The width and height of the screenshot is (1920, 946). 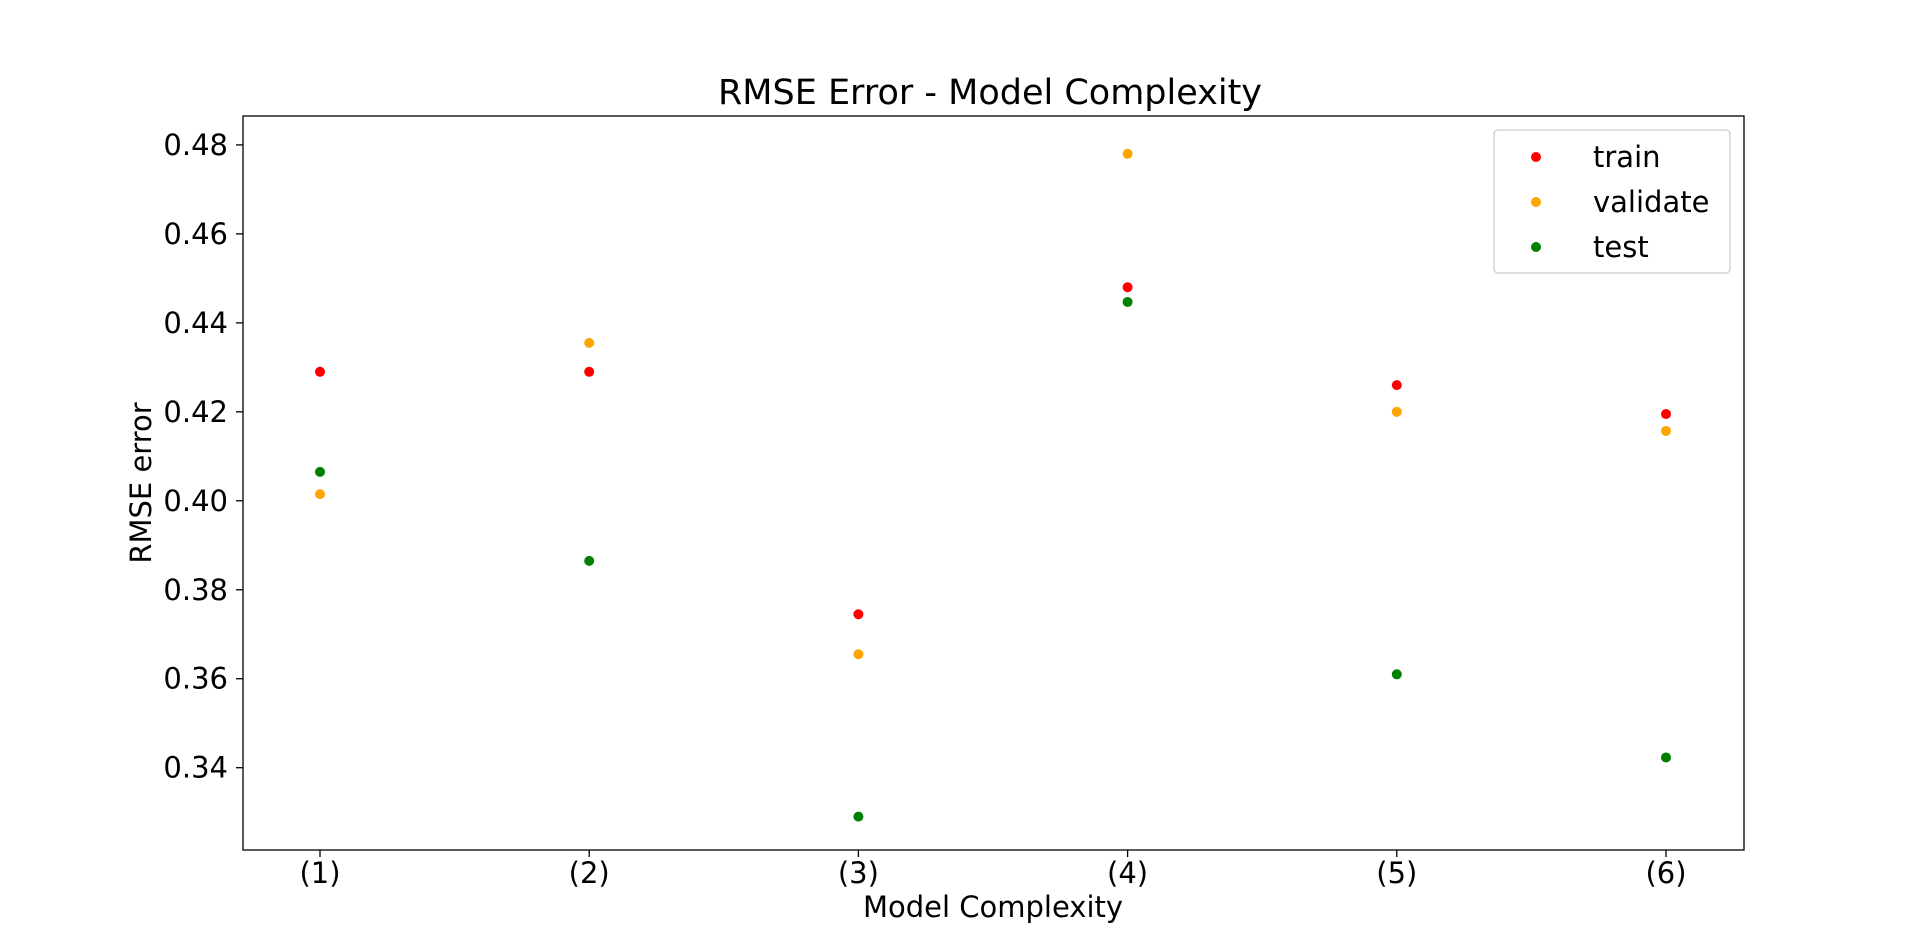 I want to click on legend-frame, so click(x=1612, y=201).